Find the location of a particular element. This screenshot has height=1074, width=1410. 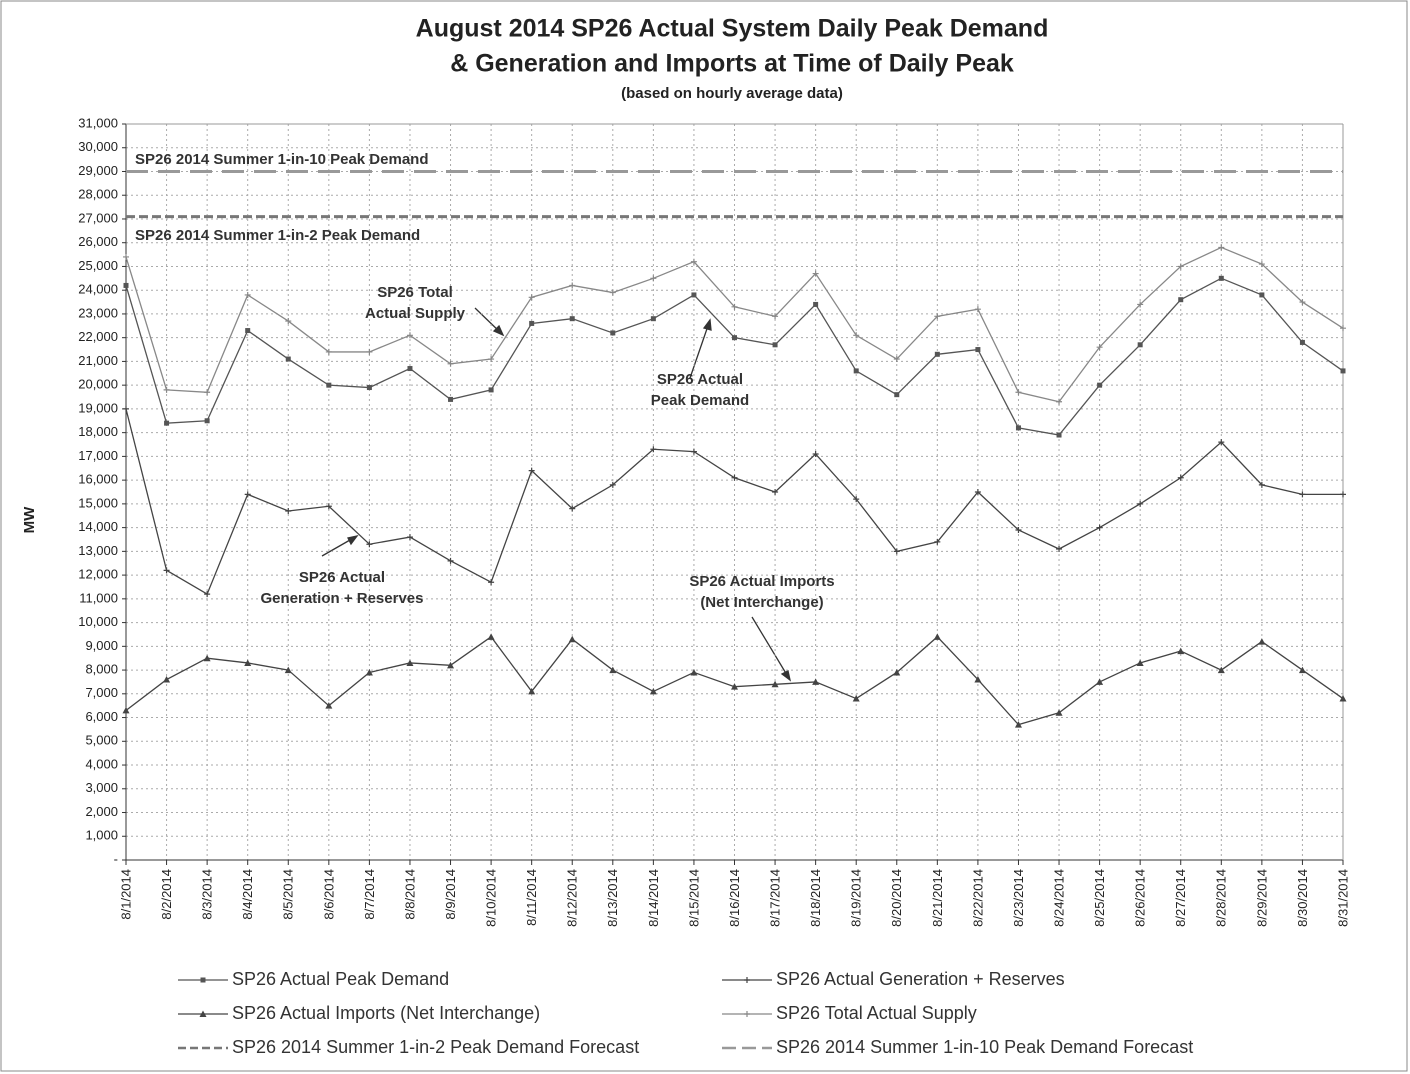

y-tick-label: 20,000 is located at coordinates (98, 384).